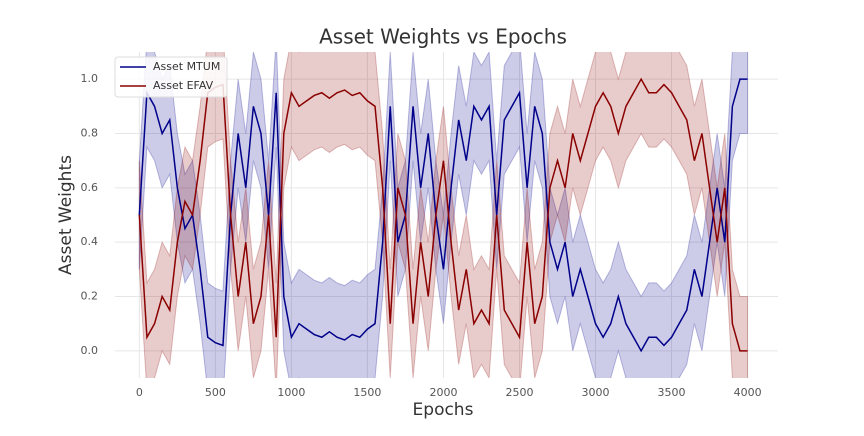 The width and height of the screenshot is (864, 436). What do you see at coordinates (748, 392) in the screenshot?
I see `x-tick-label: 4000` at bounding box center [748, 392].